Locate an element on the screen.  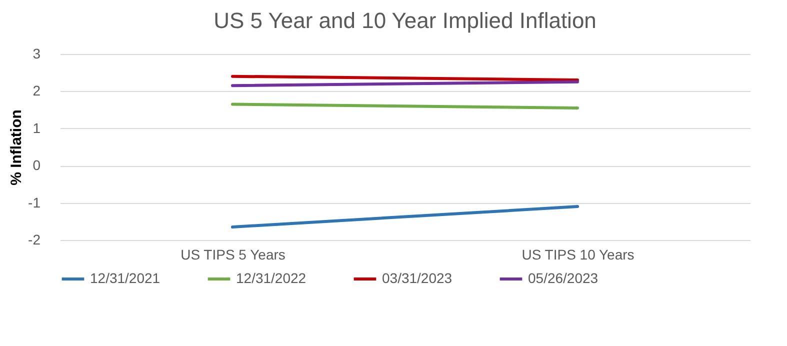
y-tick-label: -2 is located at coordinates (34, 240).